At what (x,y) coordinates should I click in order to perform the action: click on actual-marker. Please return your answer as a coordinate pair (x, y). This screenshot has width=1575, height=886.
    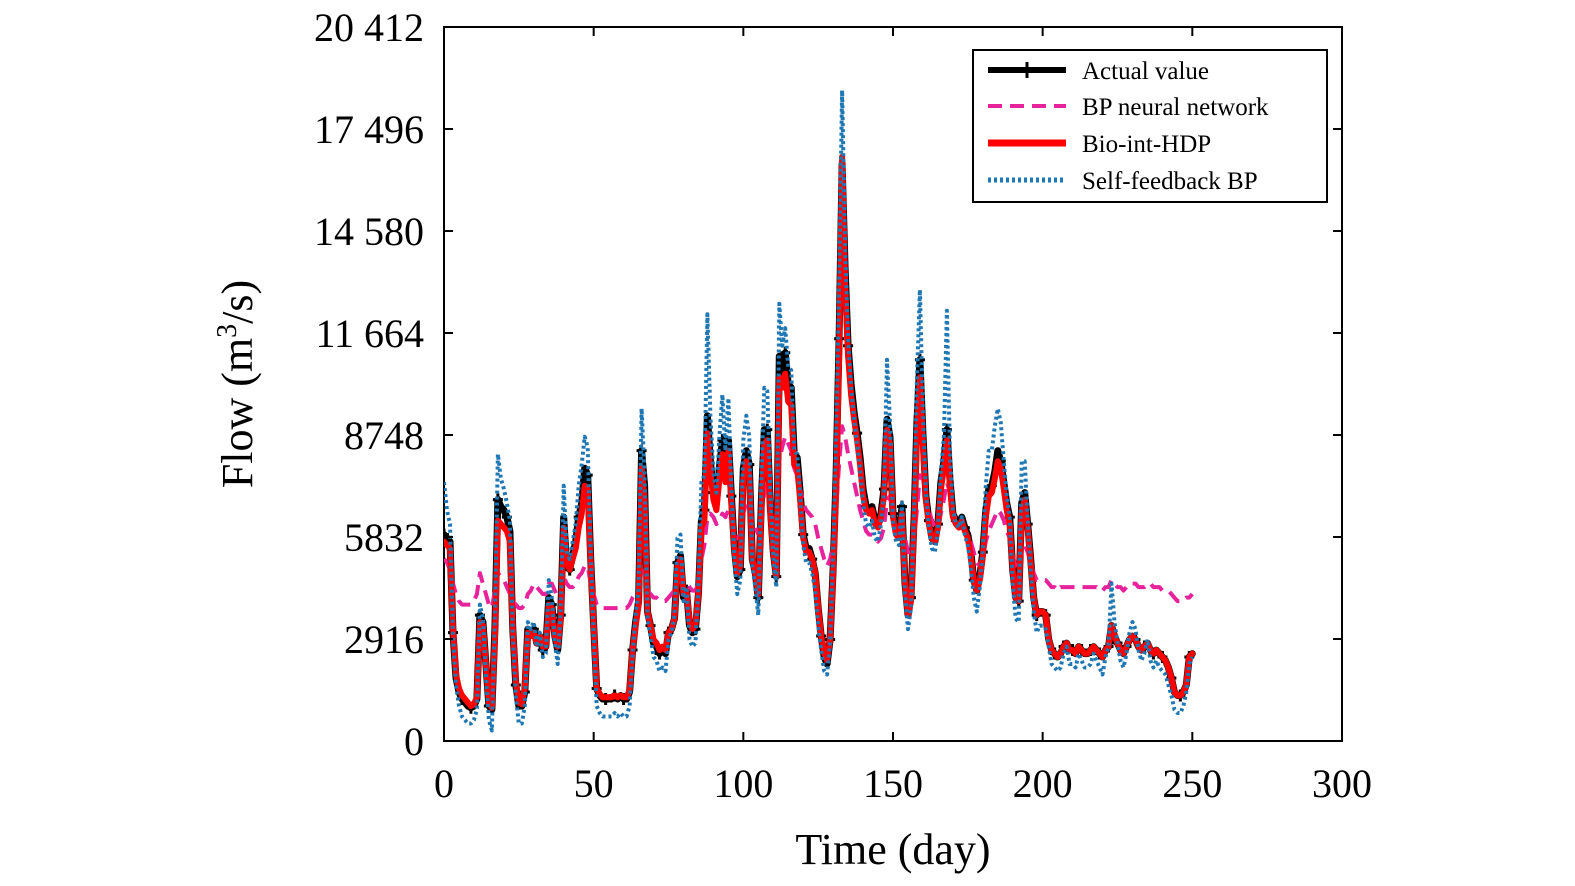
    Looking at the image, I should click on (446, 534).